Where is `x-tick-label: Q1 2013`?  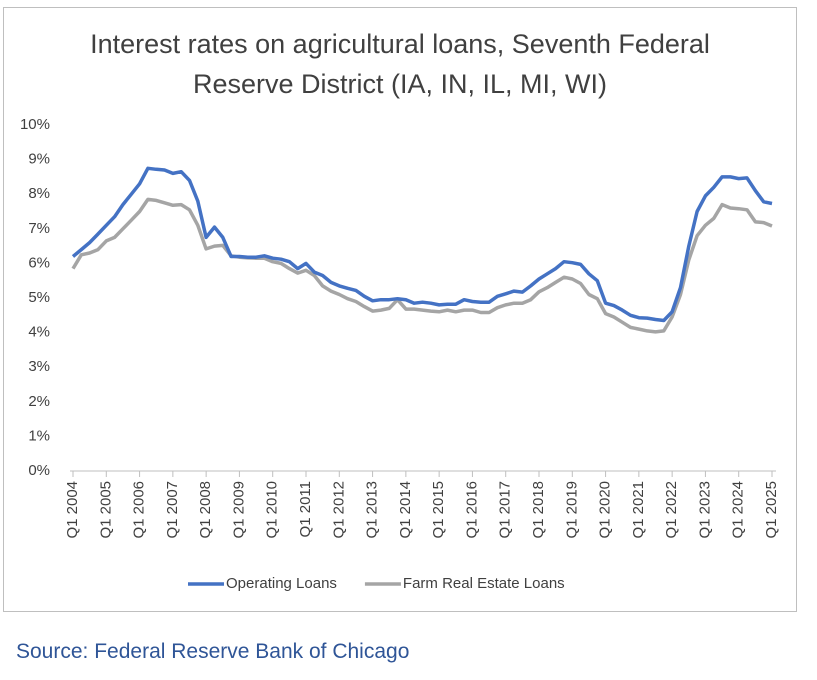 x-tick-label: Q1 2013 is located at coordinates (372, 510).